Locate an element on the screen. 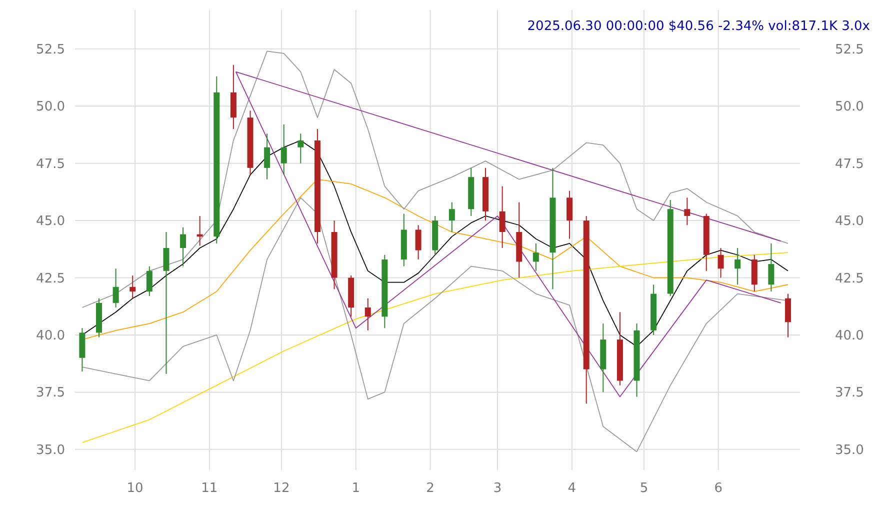 This screenshot has width=880, height=505. y-tick-label: 47.5 is located at coordinates (50, 164).